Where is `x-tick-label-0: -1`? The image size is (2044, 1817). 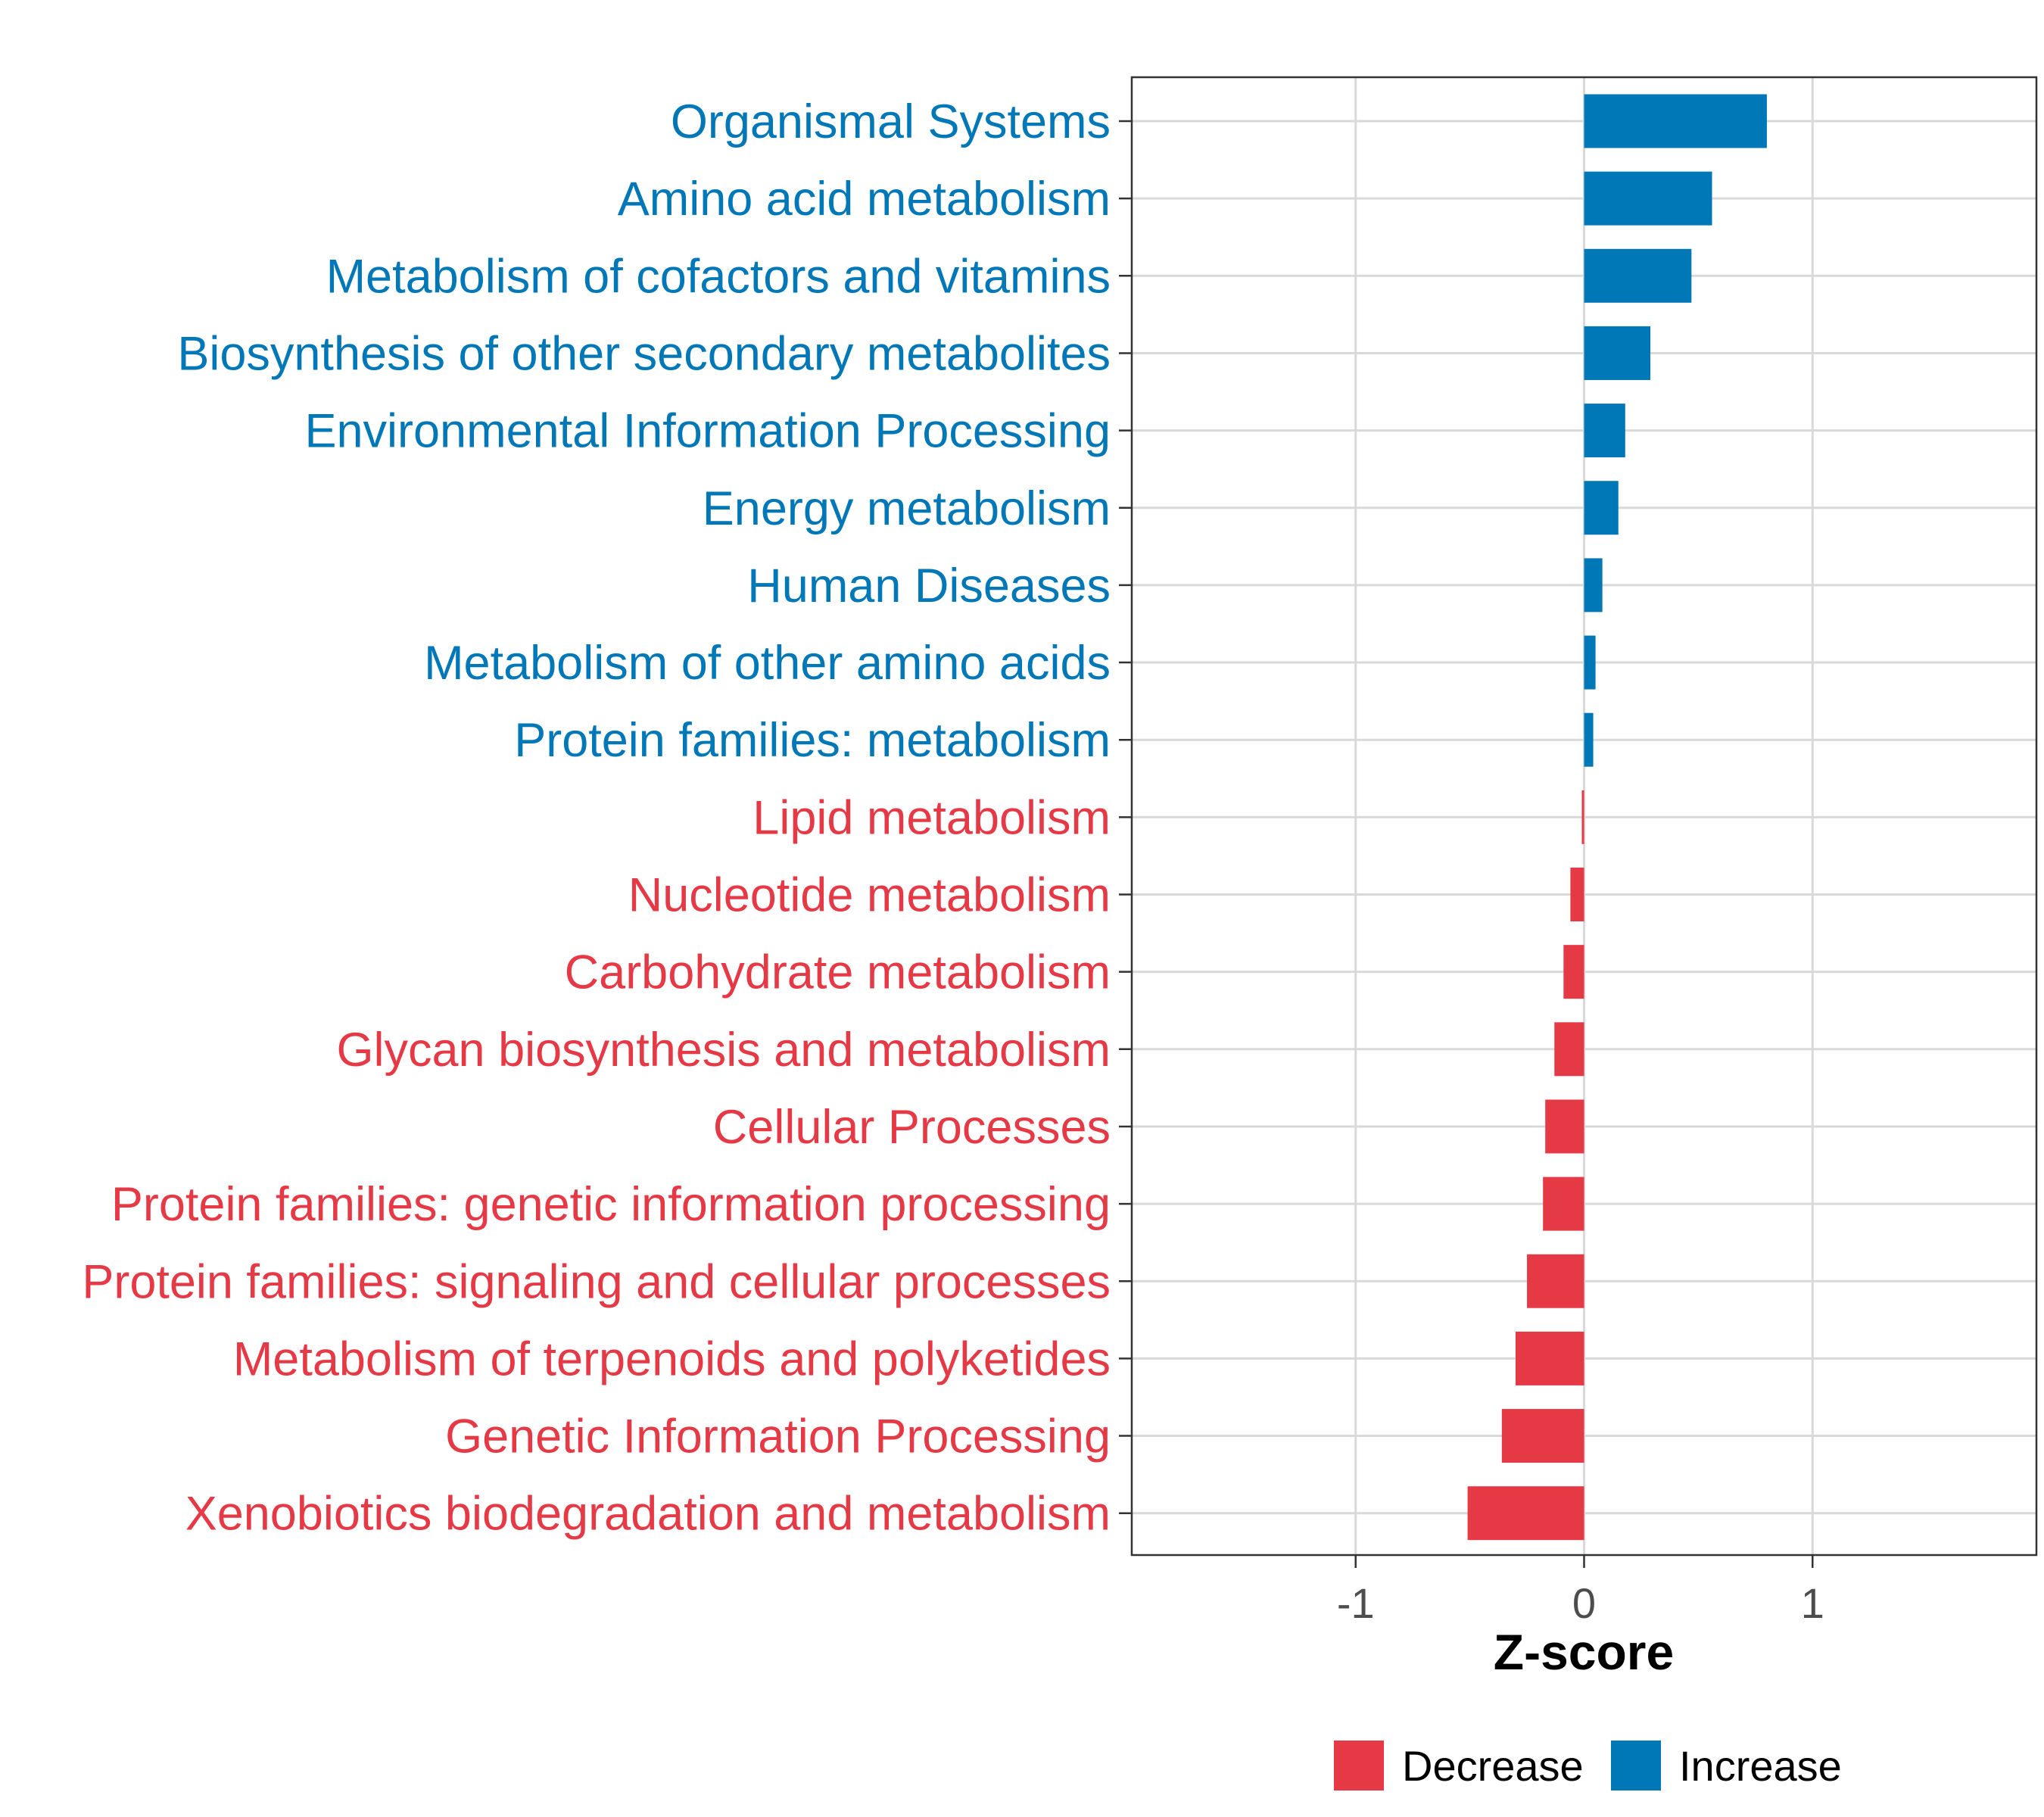 x-tick-label-0: -1 is located at coordinates (1356, 1603).